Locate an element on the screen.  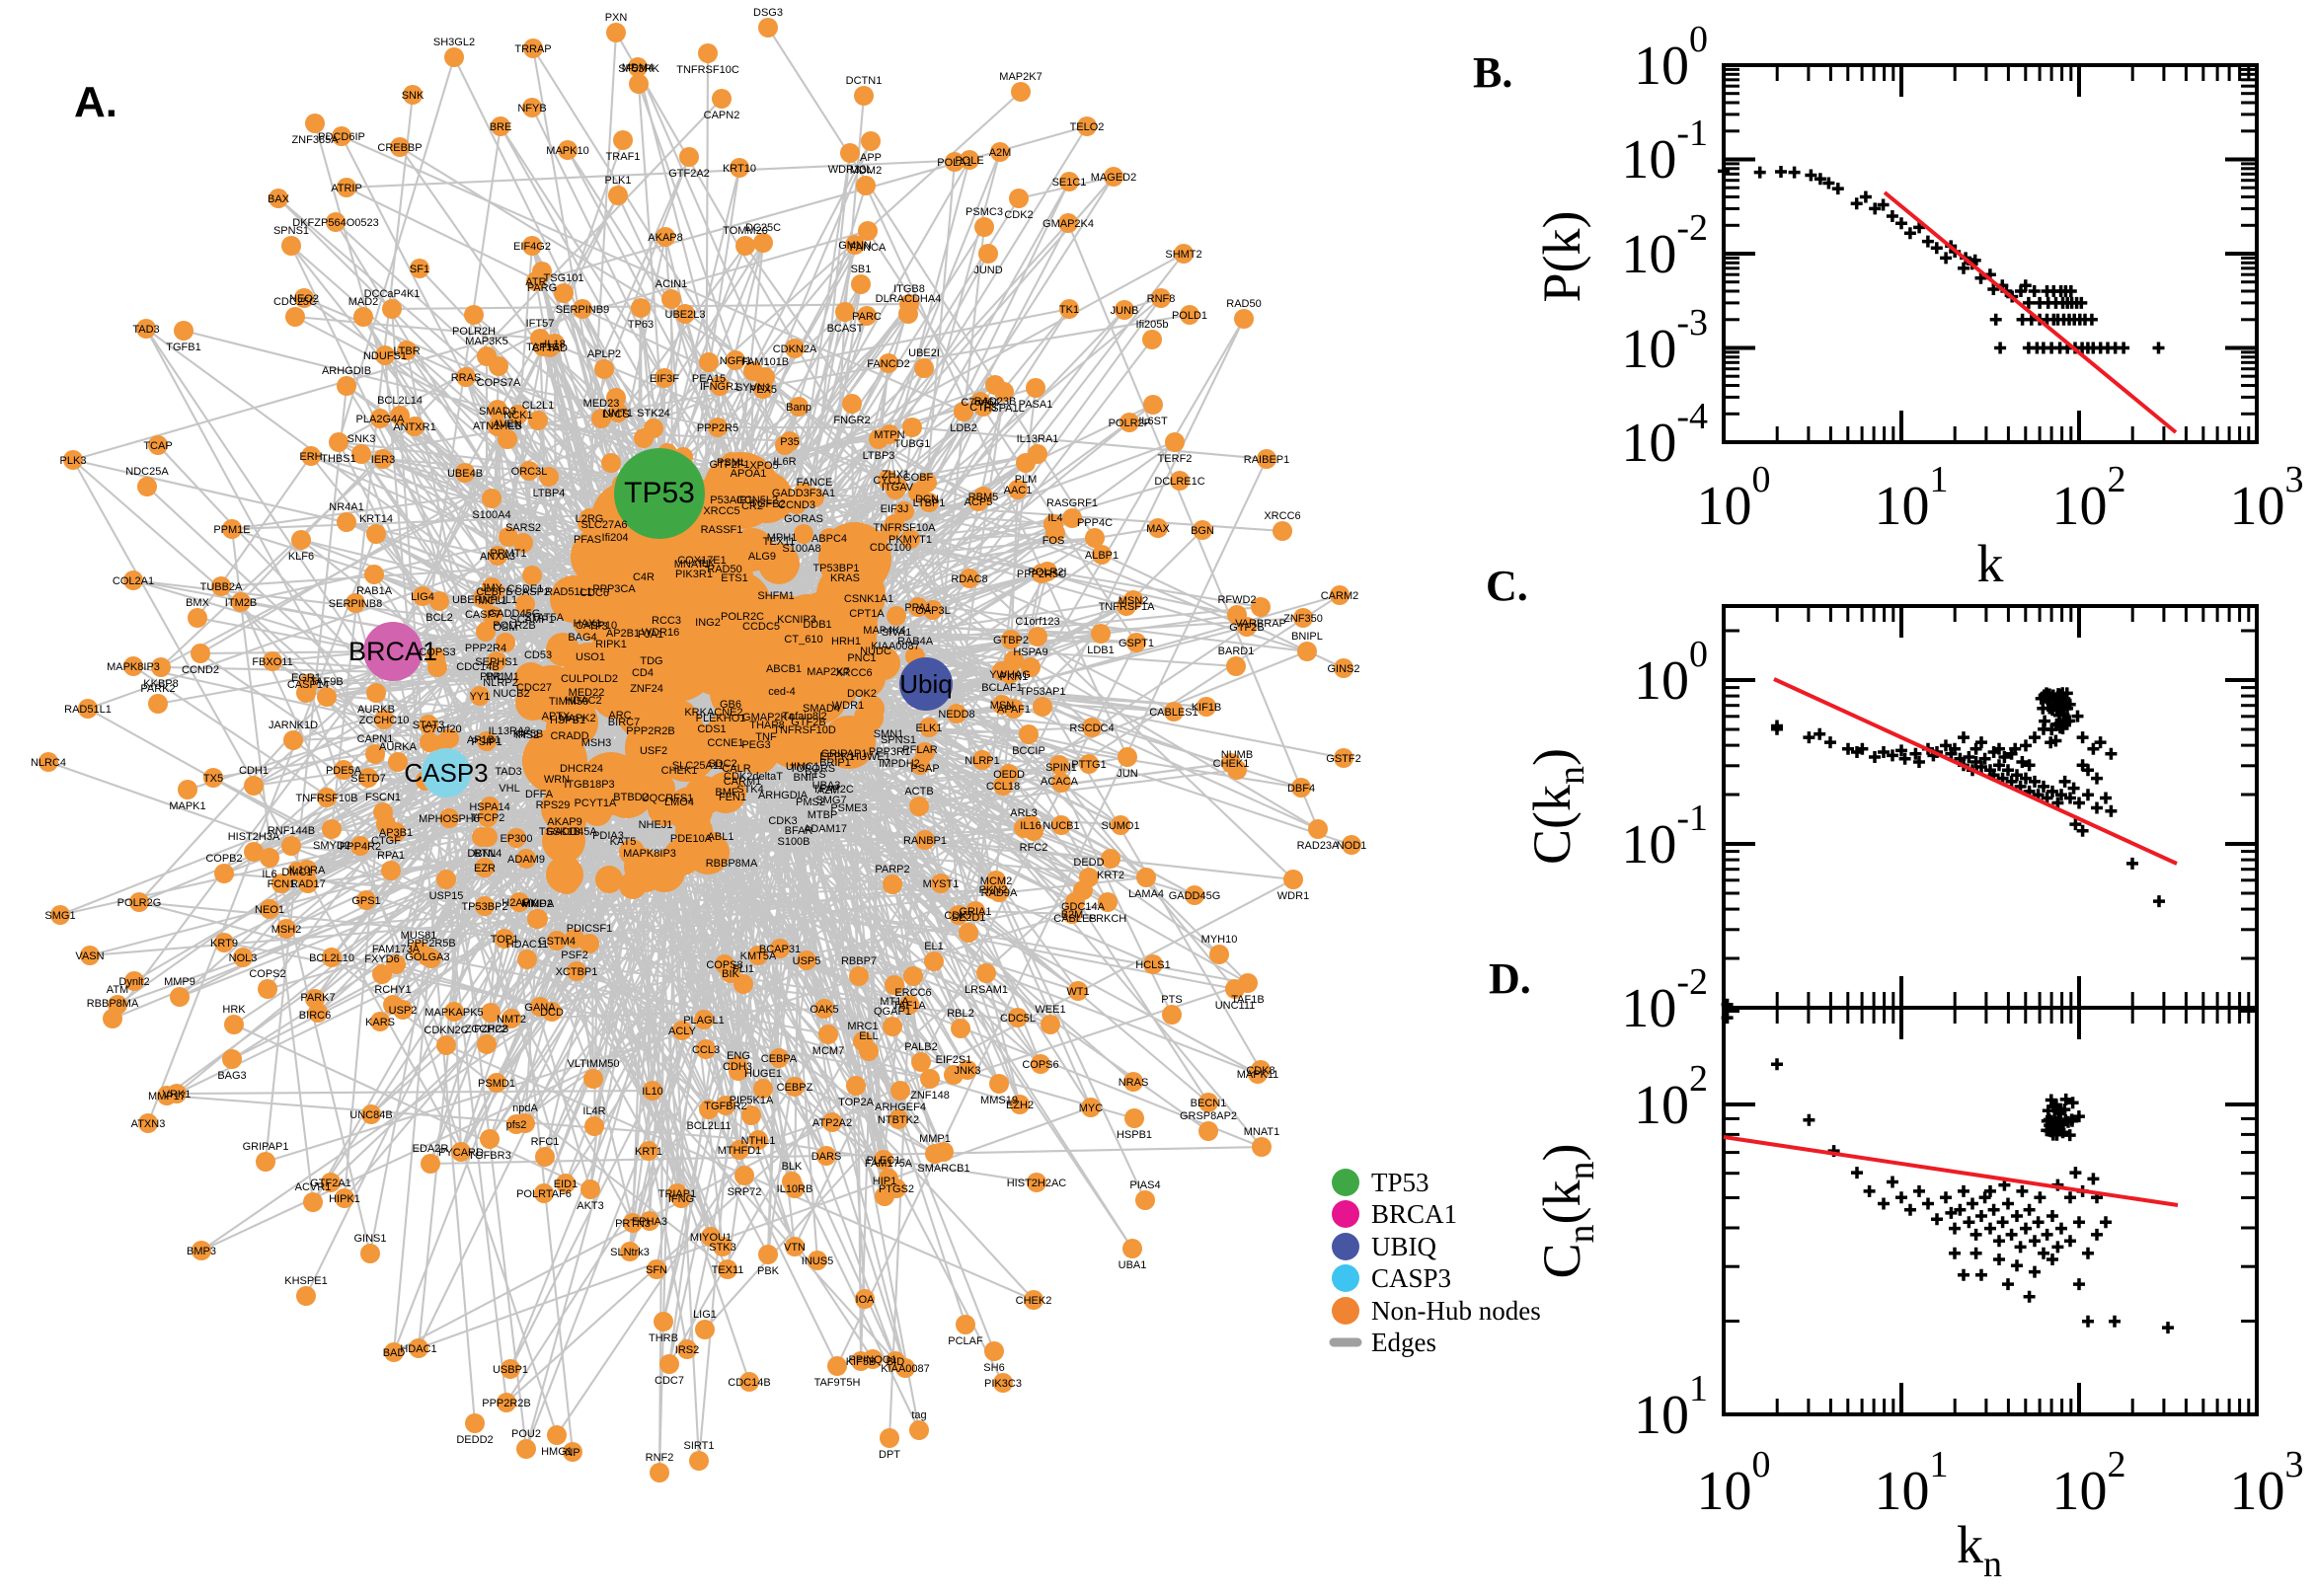
svg-text: CAPN2 is located at coordinates (722, 115).